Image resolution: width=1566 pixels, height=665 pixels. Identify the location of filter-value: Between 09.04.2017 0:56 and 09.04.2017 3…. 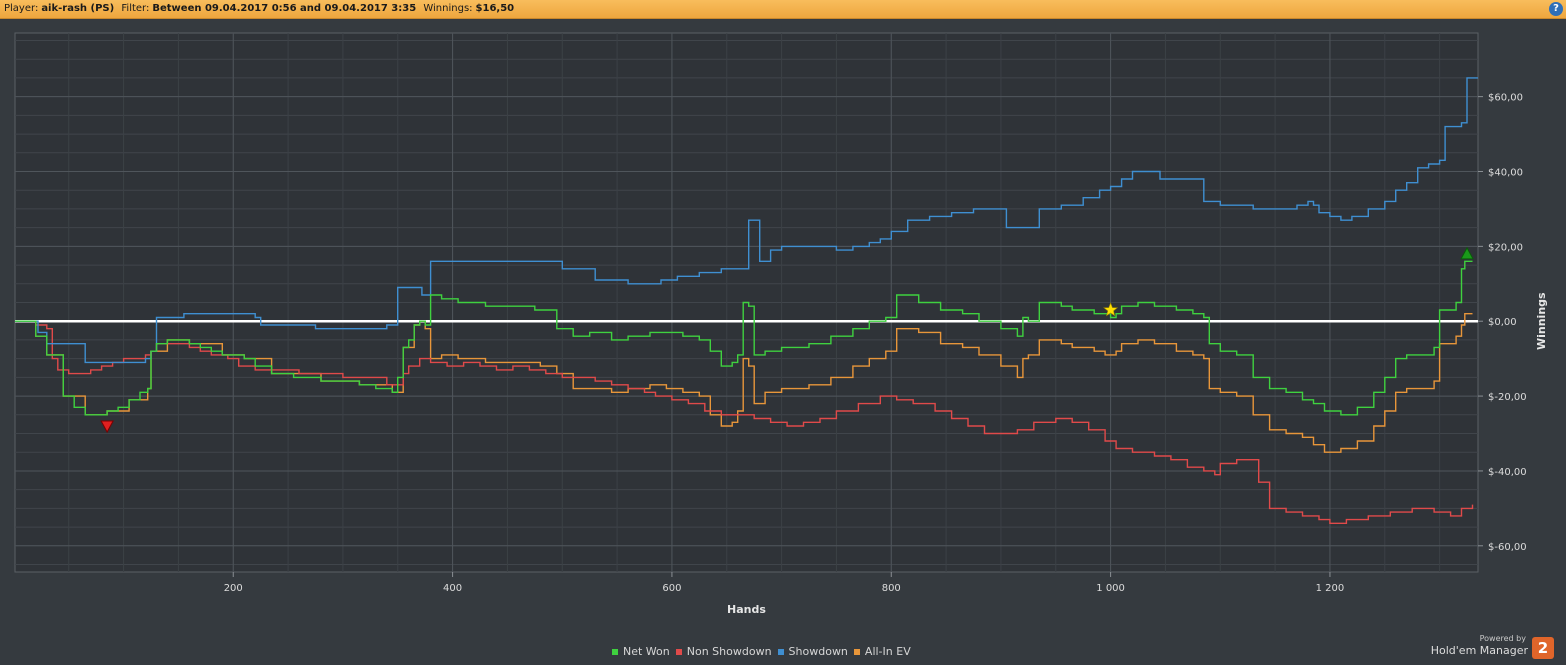
(284, 8).